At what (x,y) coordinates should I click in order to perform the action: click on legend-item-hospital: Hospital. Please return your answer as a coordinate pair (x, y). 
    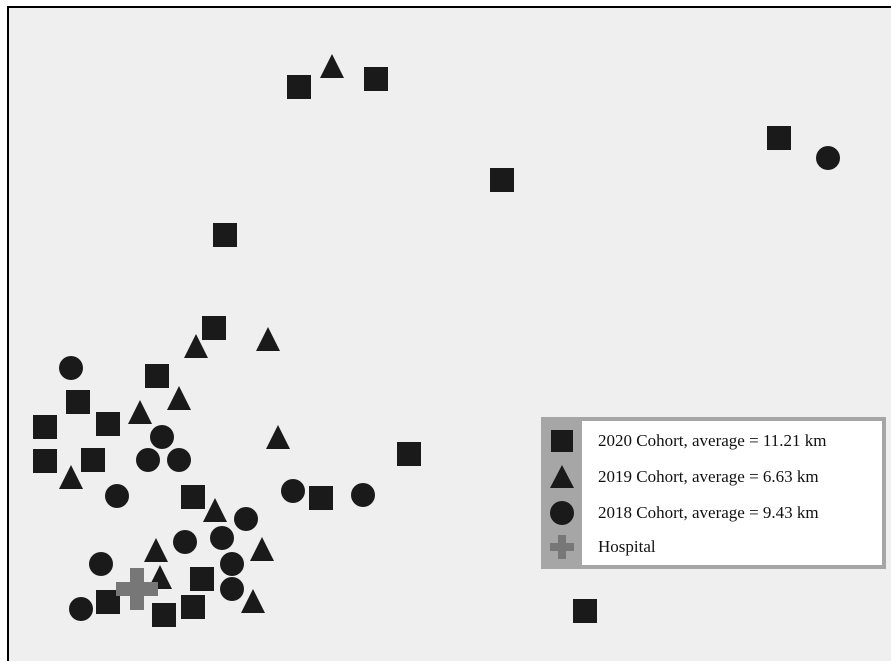
    Looking at the image, I should click on (713, 547).